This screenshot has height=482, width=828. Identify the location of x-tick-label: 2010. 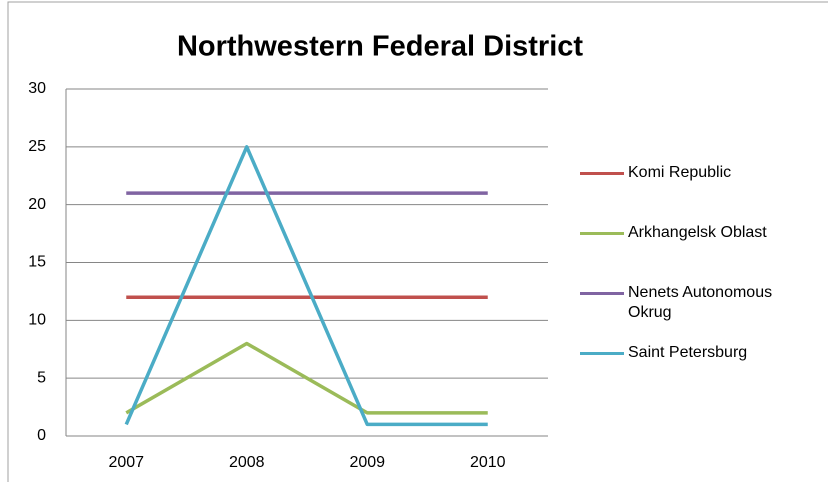
(488, 462).